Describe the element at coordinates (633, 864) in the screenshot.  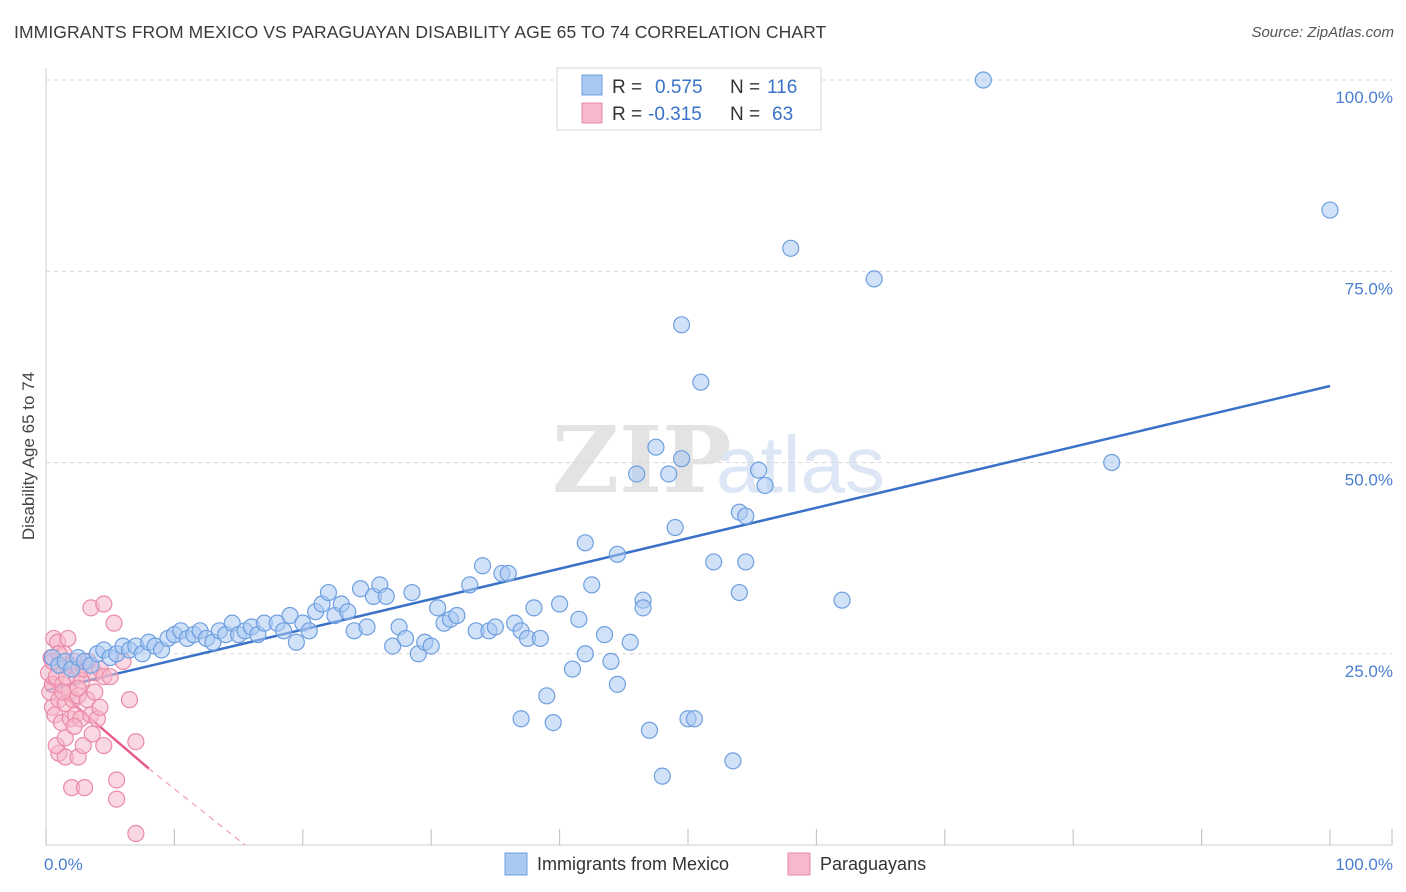
I see `series-legend-label-mexico: Immigrants from Mexico` at that location.